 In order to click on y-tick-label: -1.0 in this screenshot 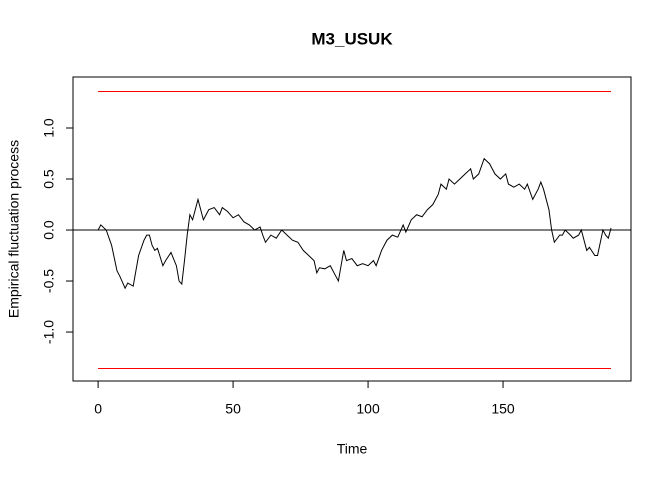, I will do `click(49, 332)`.